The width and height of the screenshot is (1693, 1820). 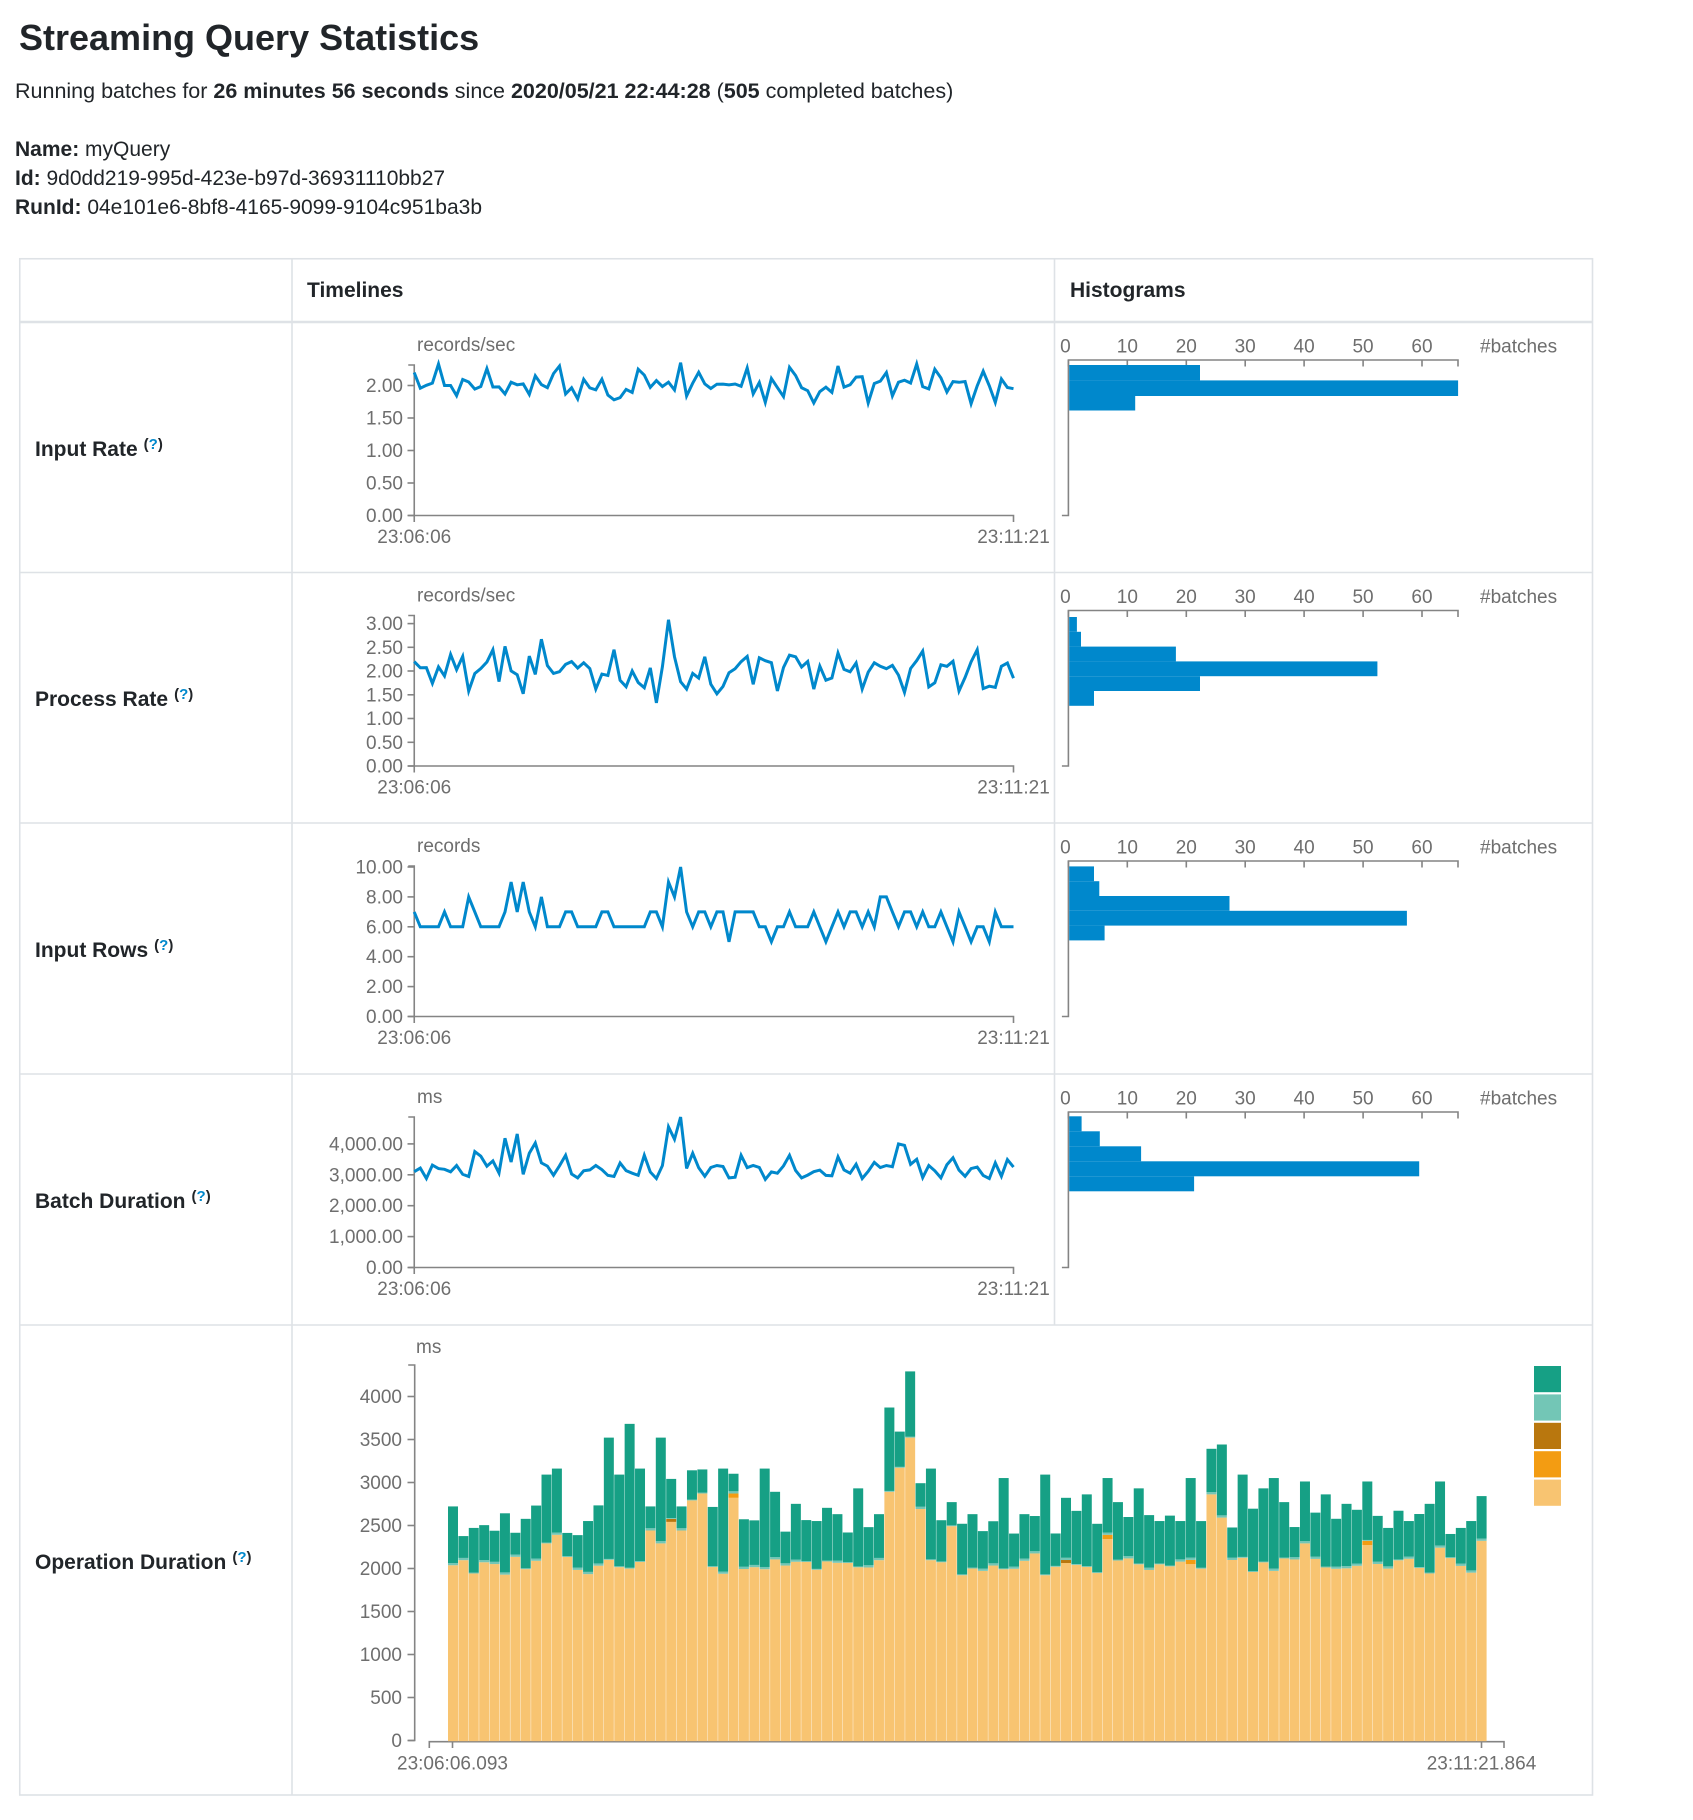 What do you see at coordinates (384, 897) in the screenshot?
I see `svg-text: 8.00` at bounding box center [384, 897].